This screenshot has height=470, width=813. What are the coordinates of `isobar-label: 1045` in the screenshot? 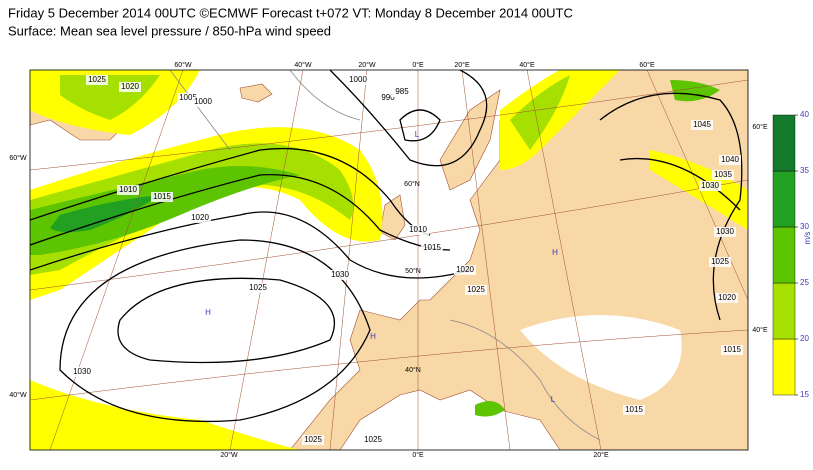 It's located at (702, 124).